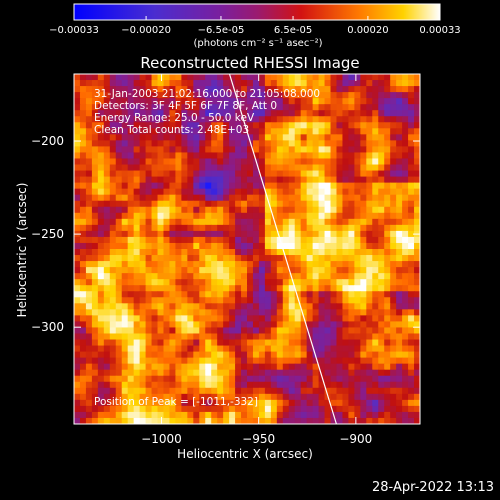 This screenshot has width=500, height=500. I want to click on x-tick-label: −900, so click(356, 439).